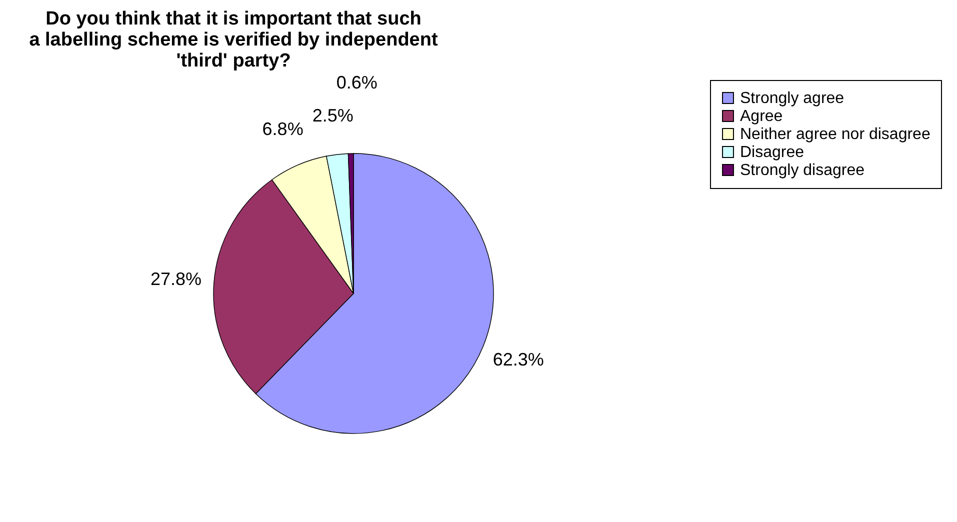 This screenshot has width=957, height=522. I want to click on legend-label: Strongly disagree, so click(802, 170).